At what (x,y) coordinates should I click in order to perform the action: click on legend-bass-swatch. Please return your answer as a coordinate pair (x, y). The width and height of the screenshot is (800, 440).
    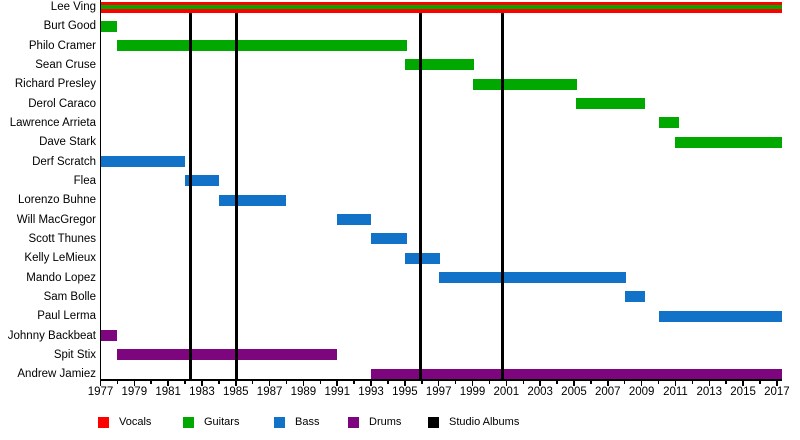
    Looking at the image, I should click on (279, 422).